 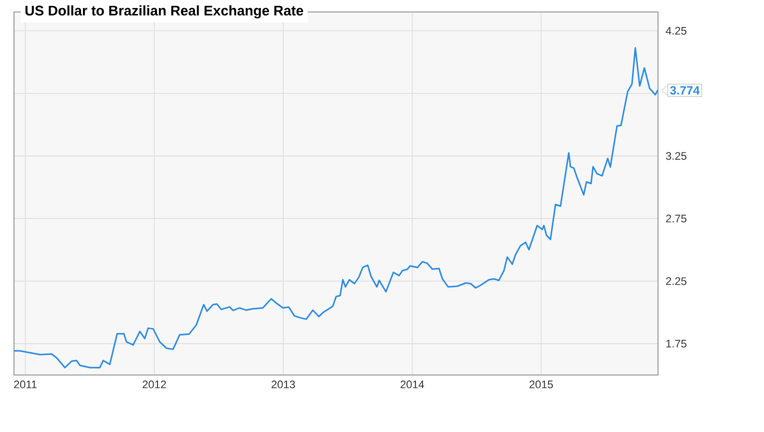 What do you see at coordinates (685, 90) in the screenshot?
I see `annotation: 3.774` at bounding box center [685, 90].